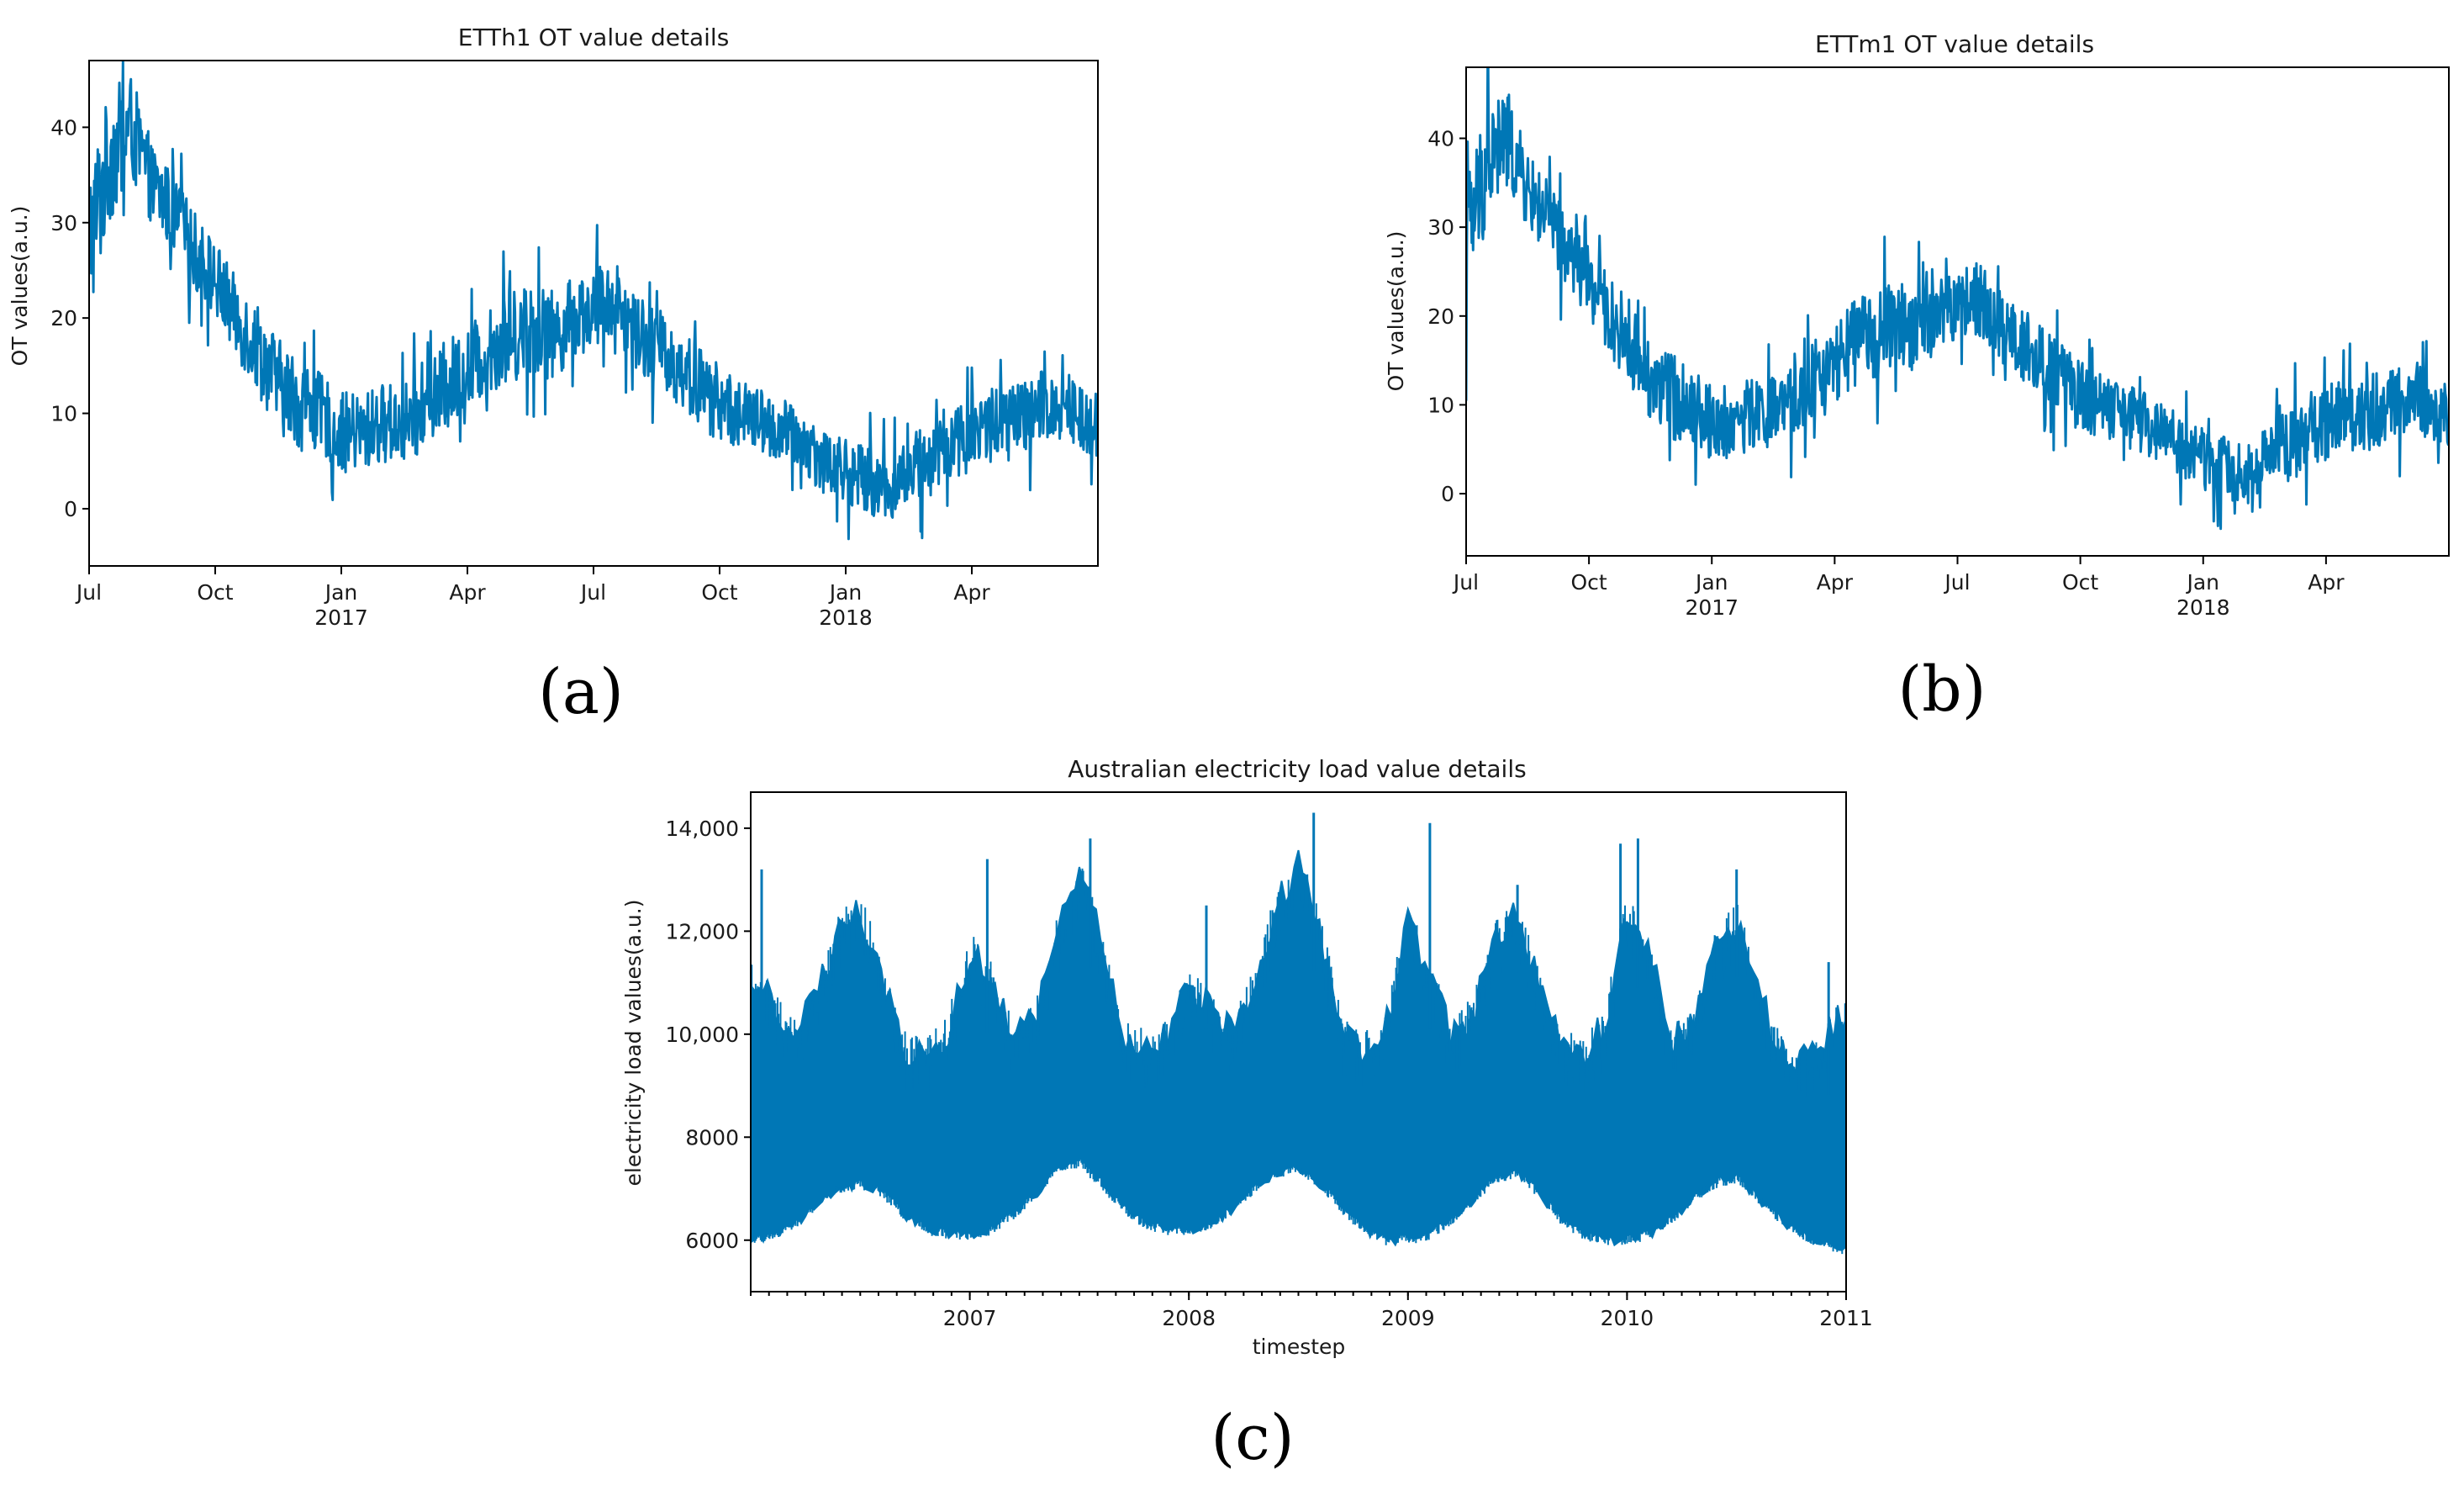 This screenshot has width=2464, height=1496. What do you see at coordinates (1299, 1347) in the screenshot?
I see `x-axis-label: timestep` at bounding box center [1299, 1347].